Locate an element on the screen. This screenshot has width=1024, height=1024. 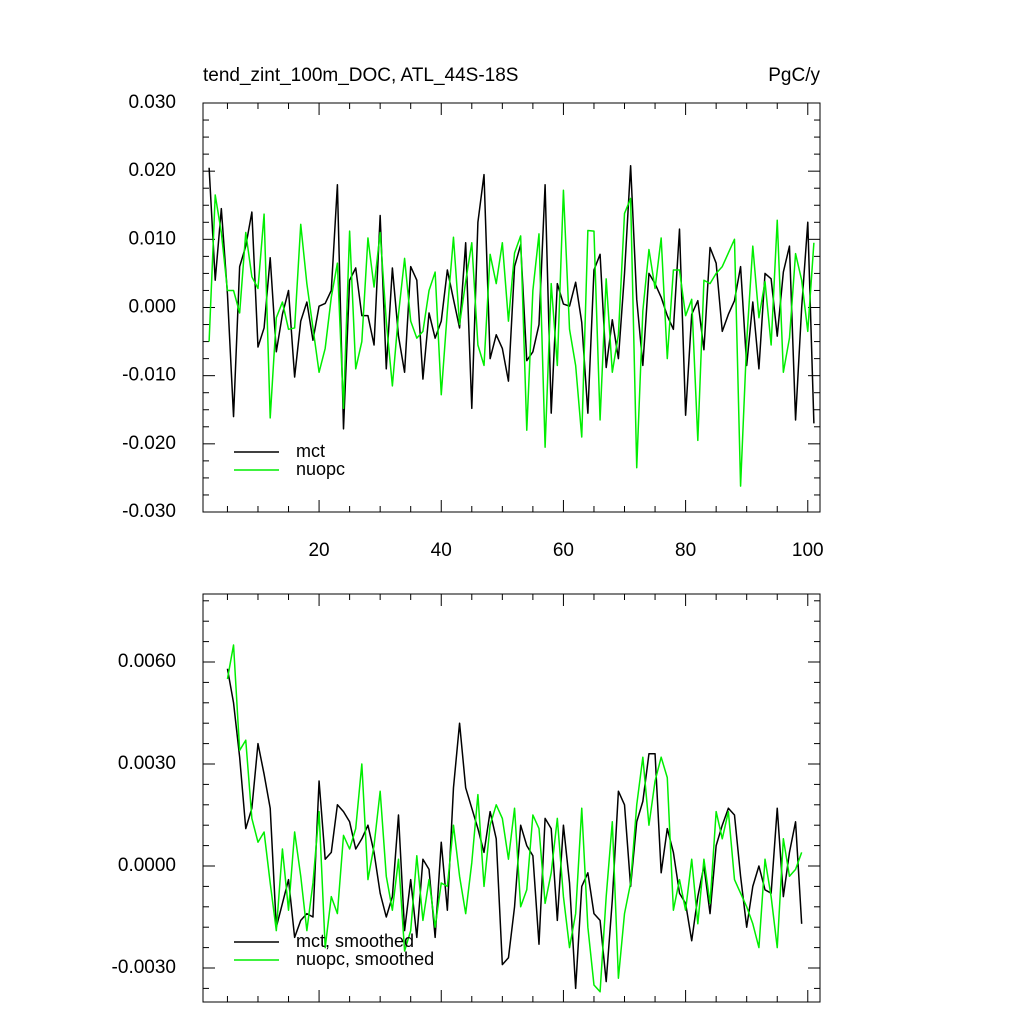
y-tick-label: 0.0030 is located at coordinates (147, 763).